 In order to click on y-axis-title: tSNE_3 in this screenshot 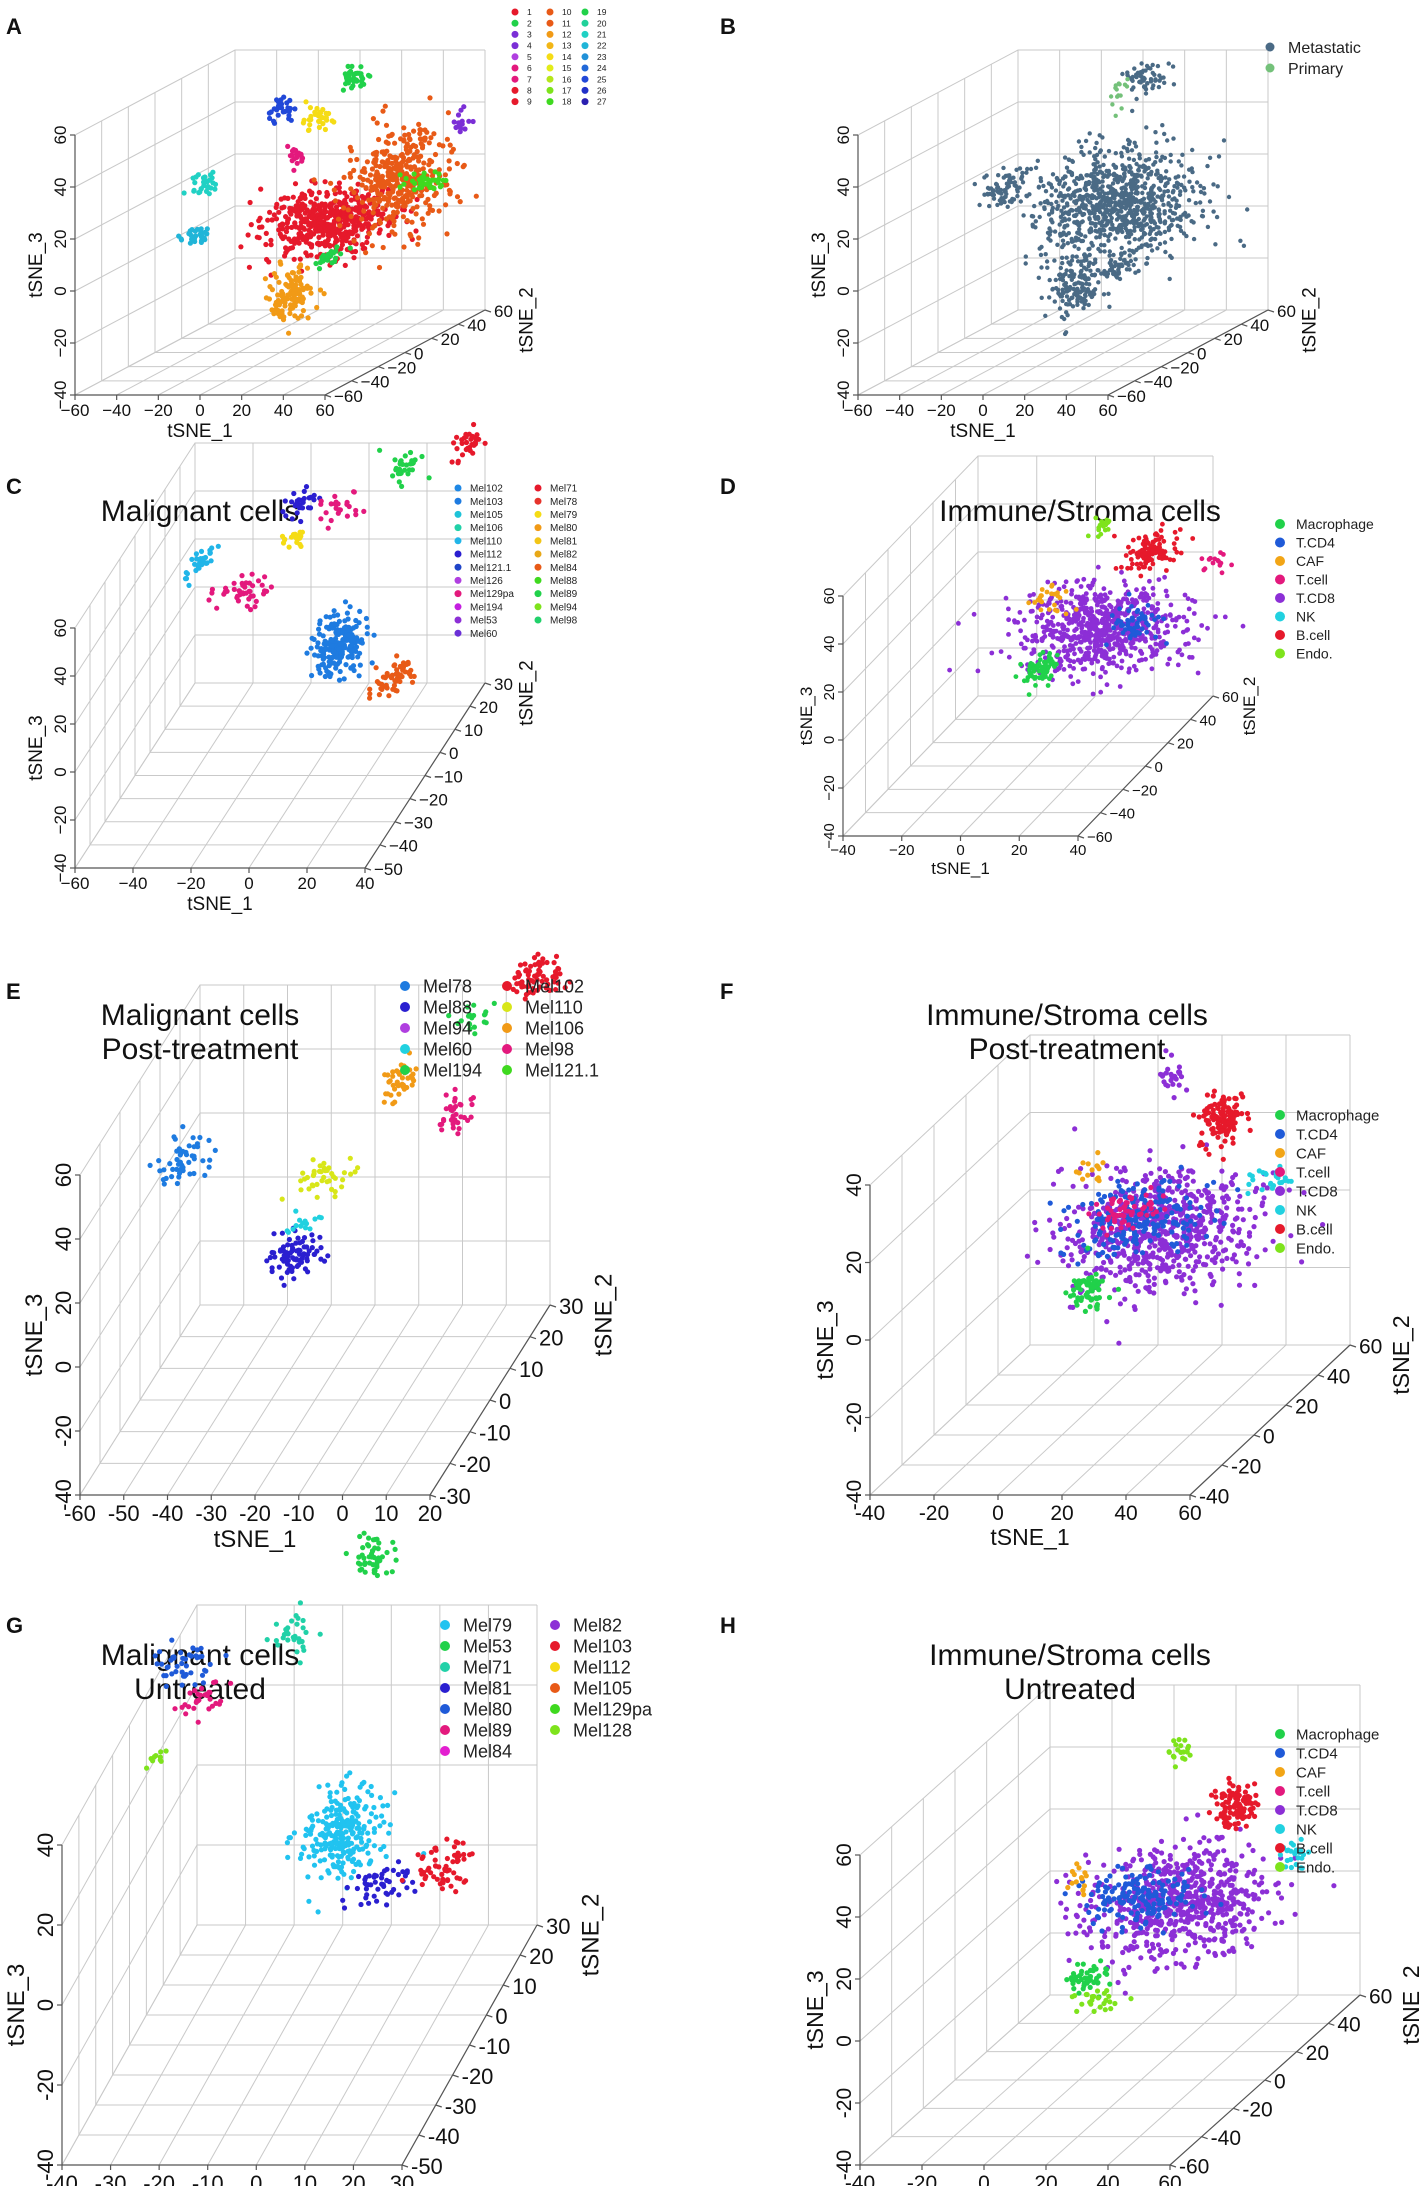, I will do `click(34, 1335)`.